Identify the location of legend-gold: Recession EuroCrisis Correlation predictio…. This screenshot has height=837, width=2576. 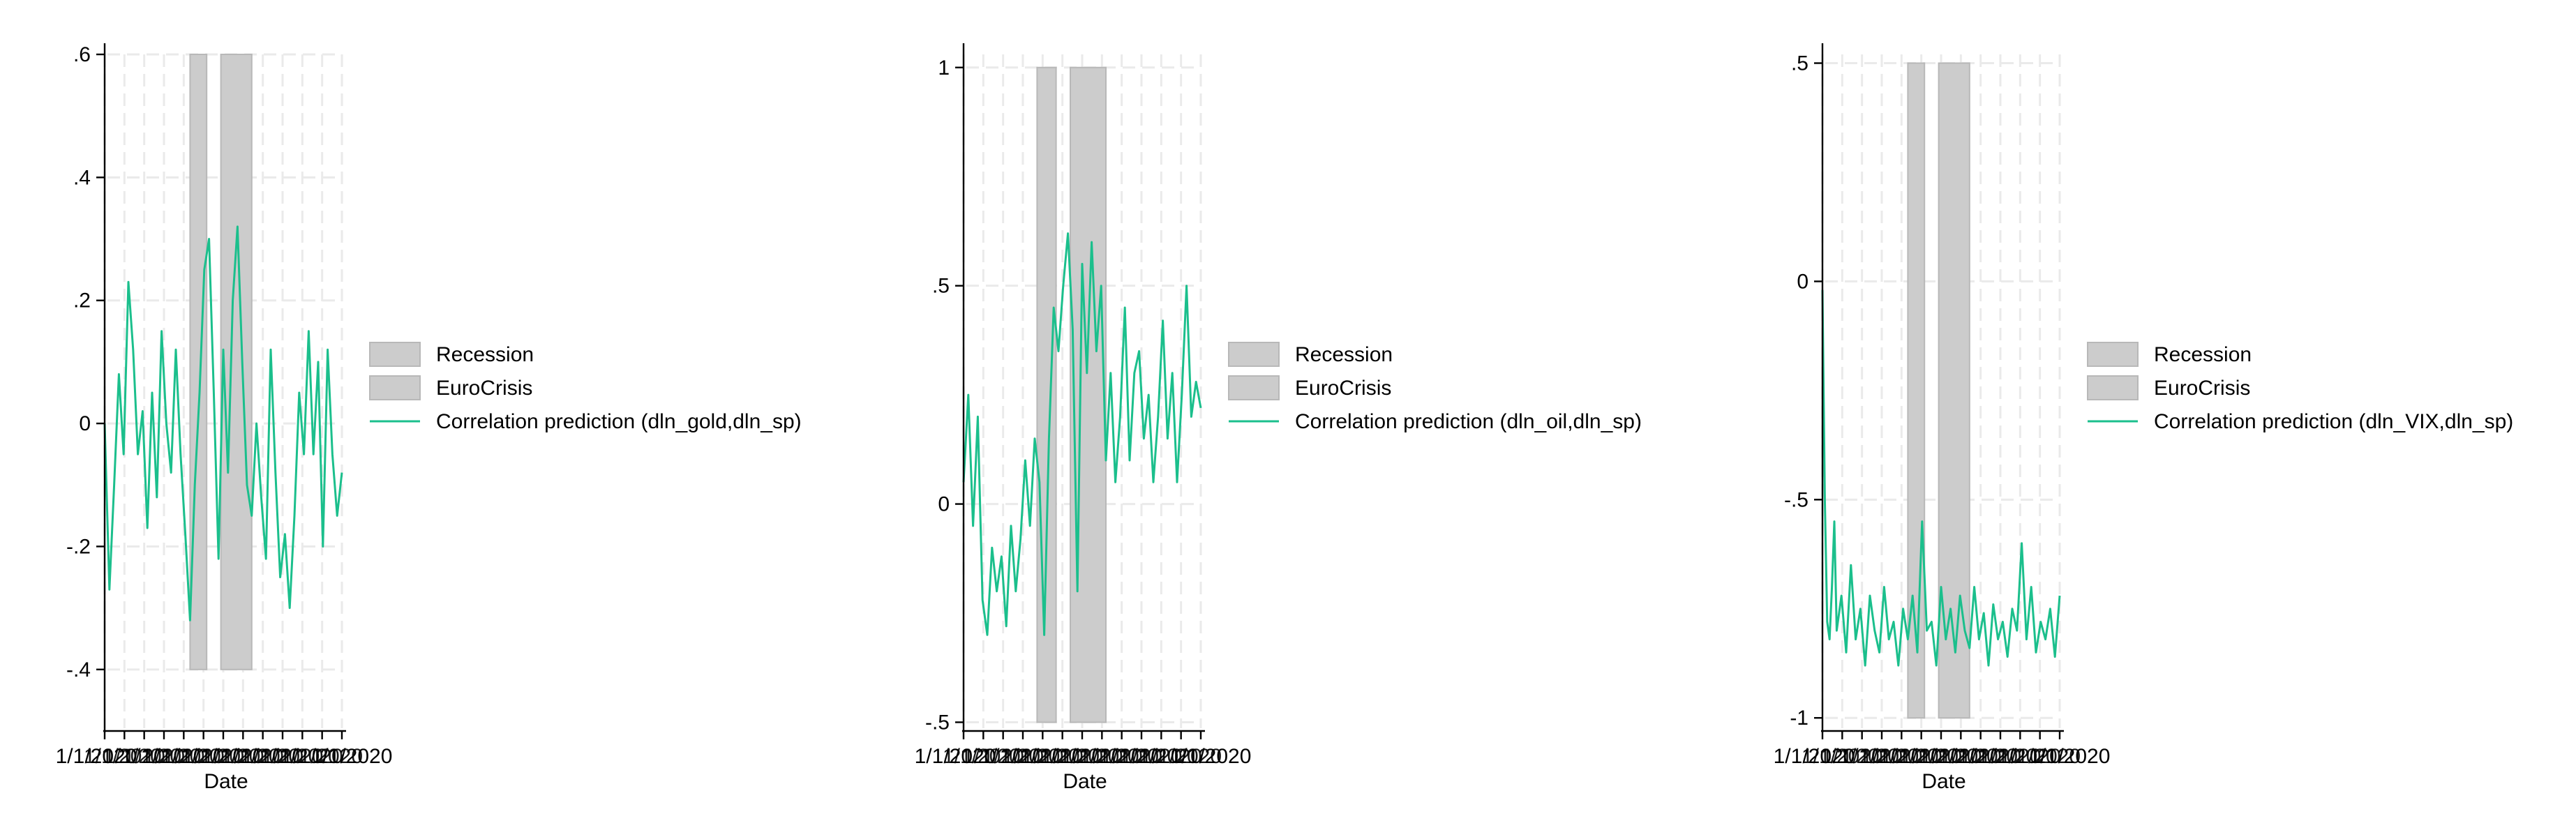
(585, 387).